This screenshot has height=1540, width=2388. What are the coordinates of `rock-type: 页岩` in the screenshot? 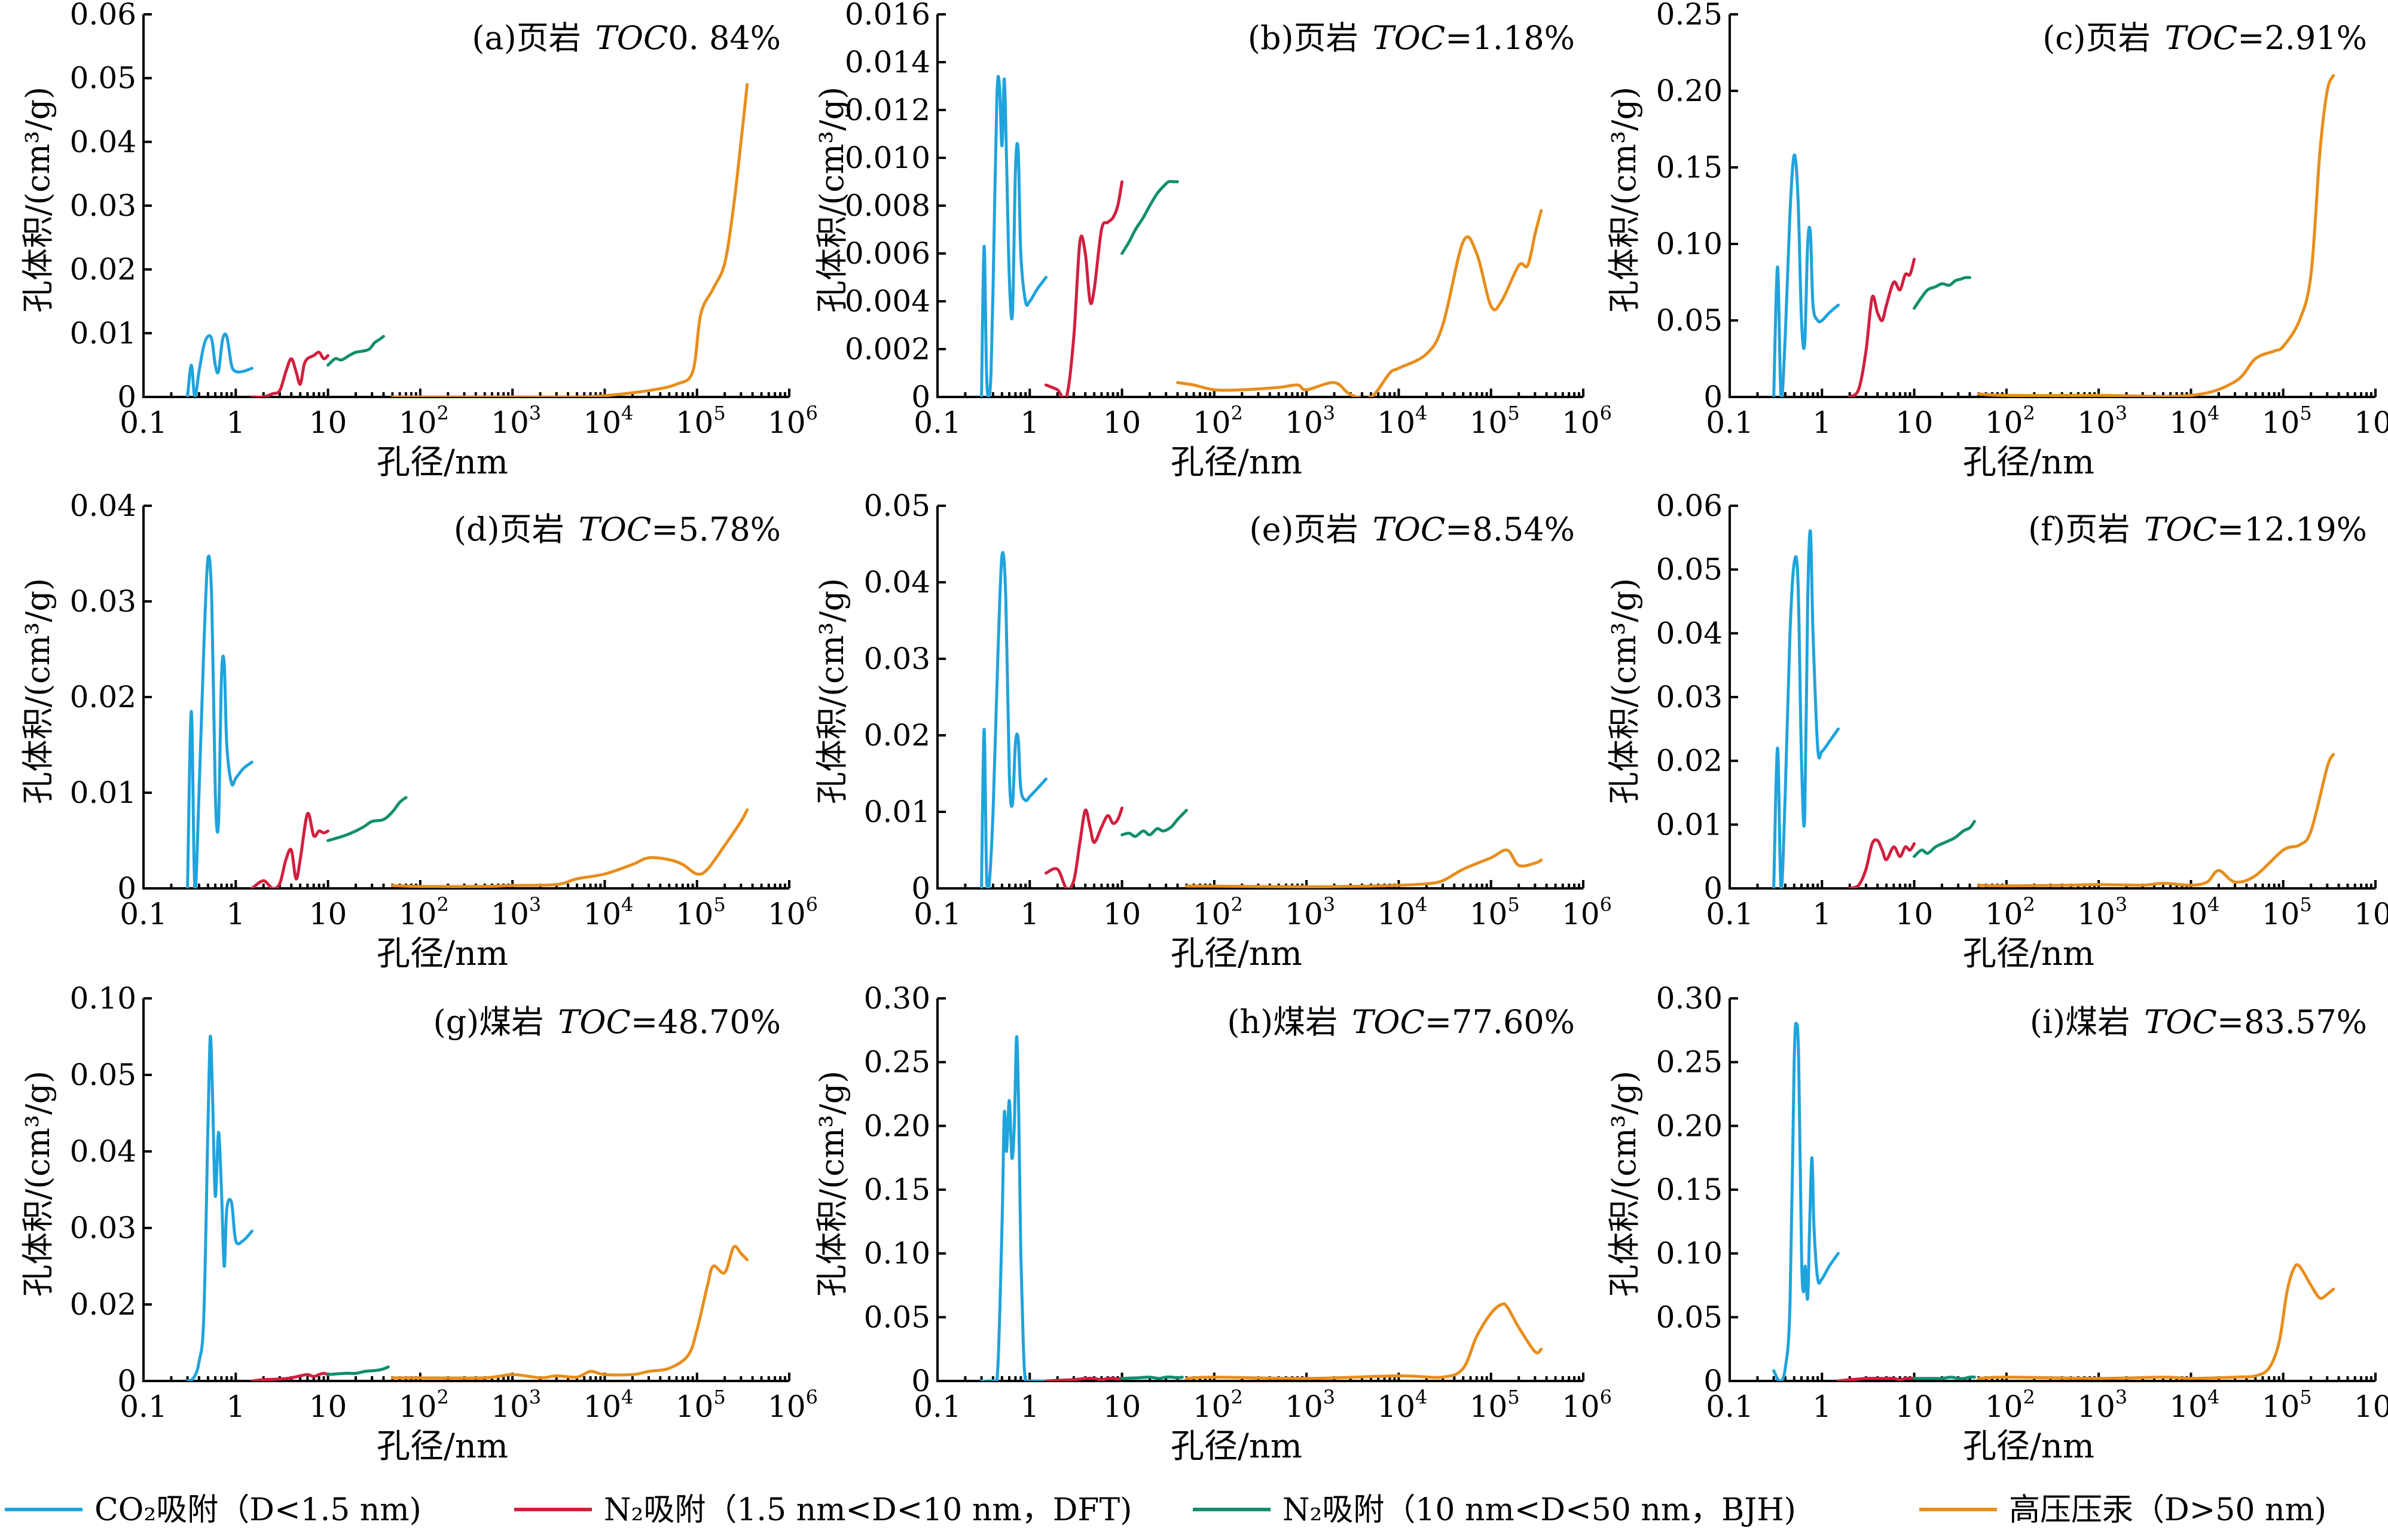 It's located at (2118, 38).